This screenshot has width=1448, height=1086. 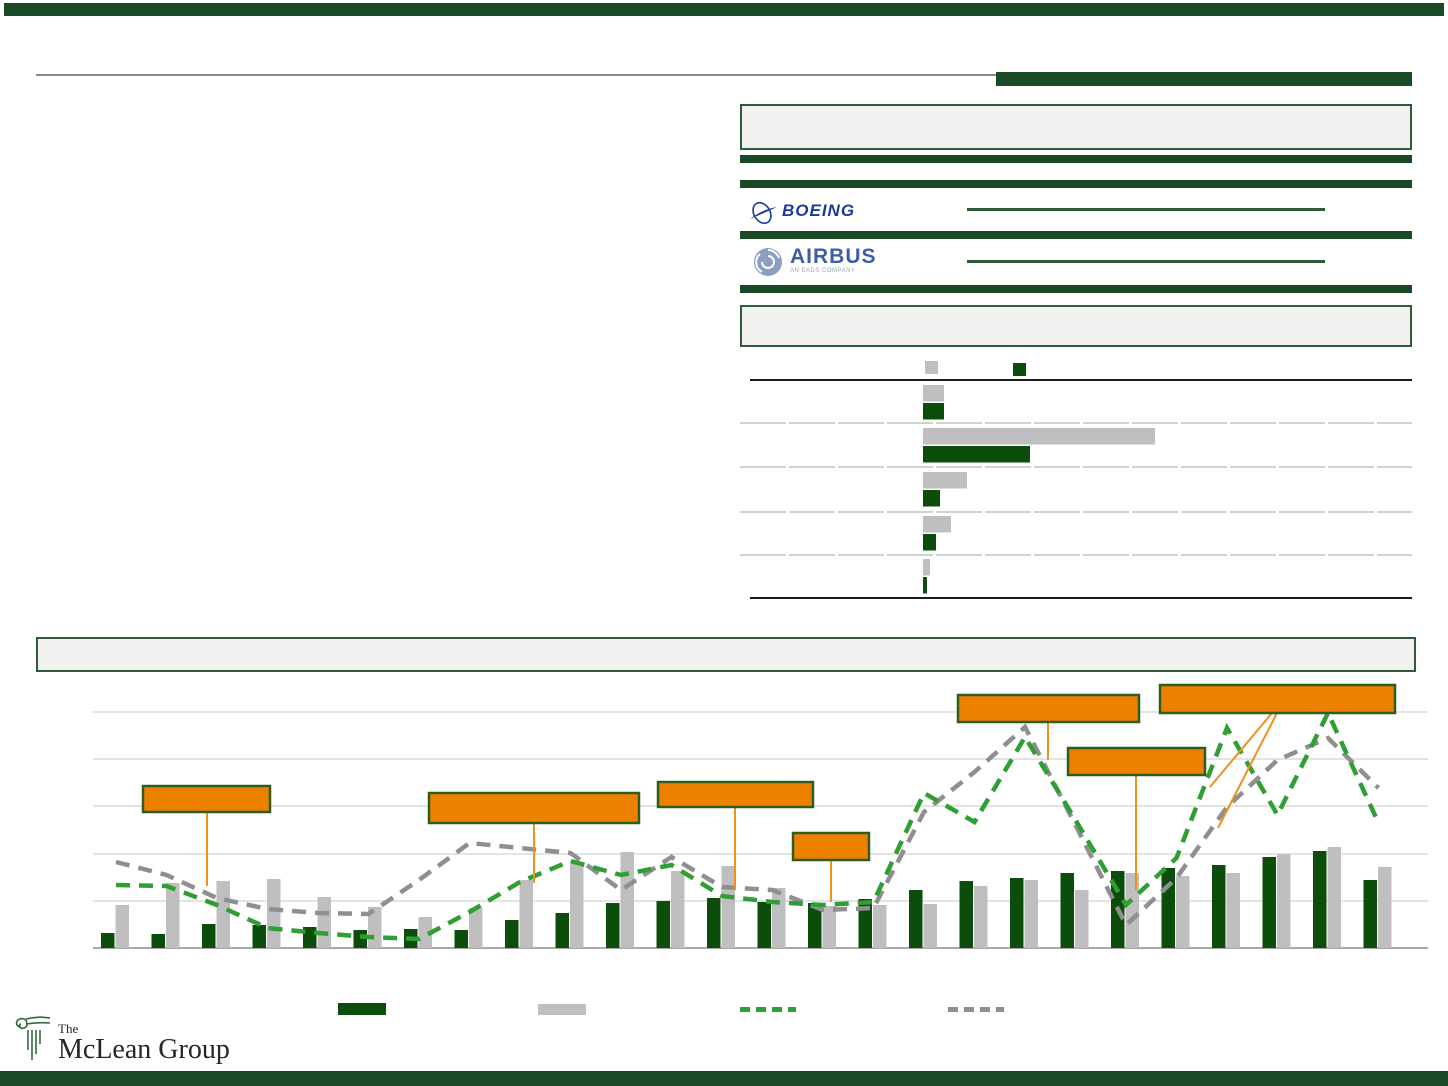 I want to click on header-rule-line, so click(x=517, y=75).